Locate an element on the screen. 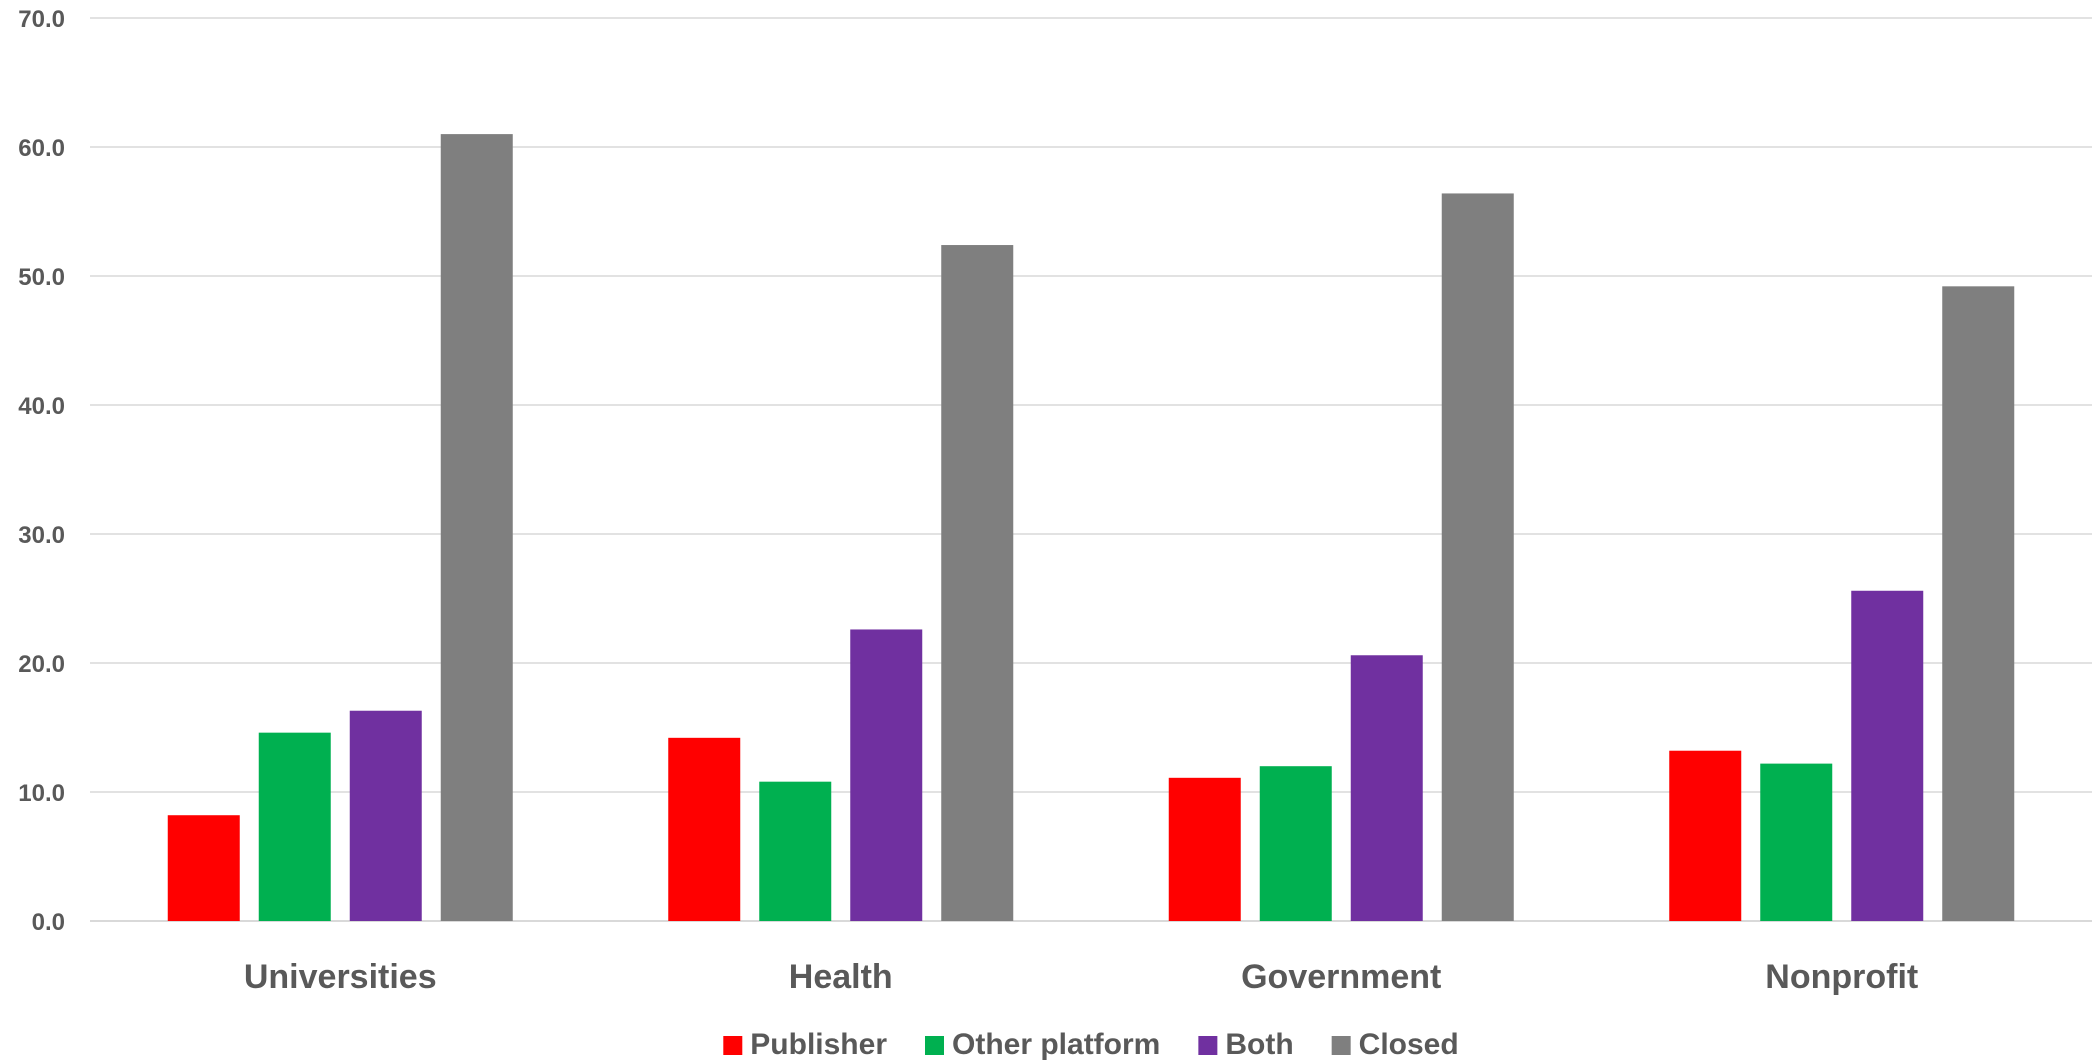 The width and height of the screenshot is (2099, 1061). y-axis-ticks: 0.0 10.0 20.0 30.0 40.0 50.0 60.0 70.0 is located at coordinates (41, 471).